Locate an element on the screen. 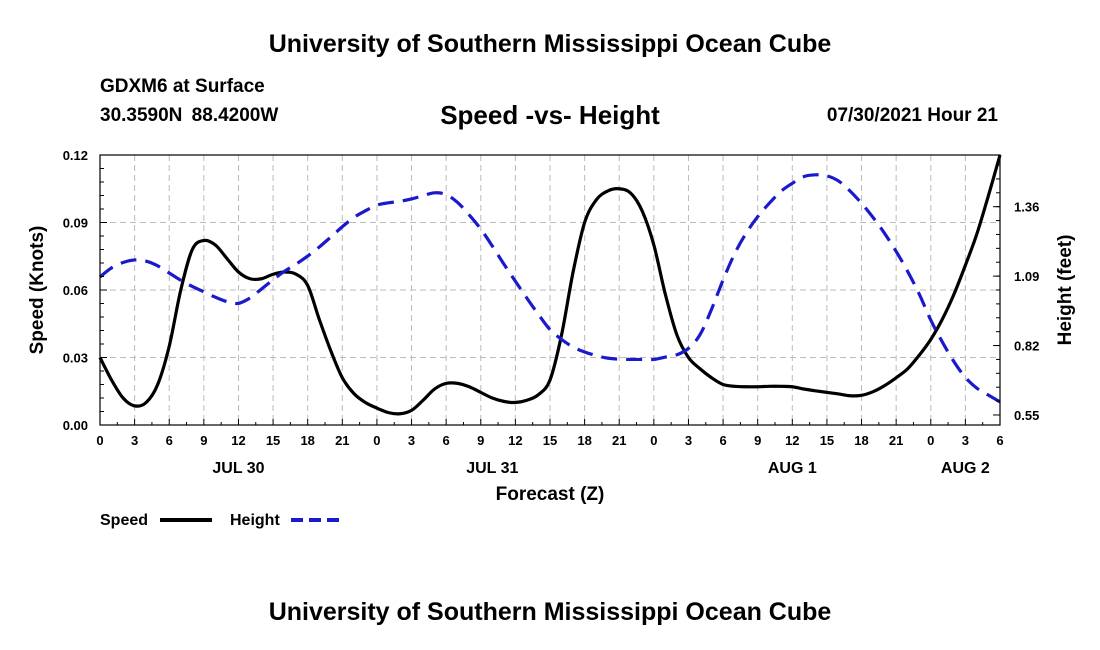 The height and width of the screenshot is (650, 1100). y-right-tick-label: 0.55 is located at coordinates (1026, 415).